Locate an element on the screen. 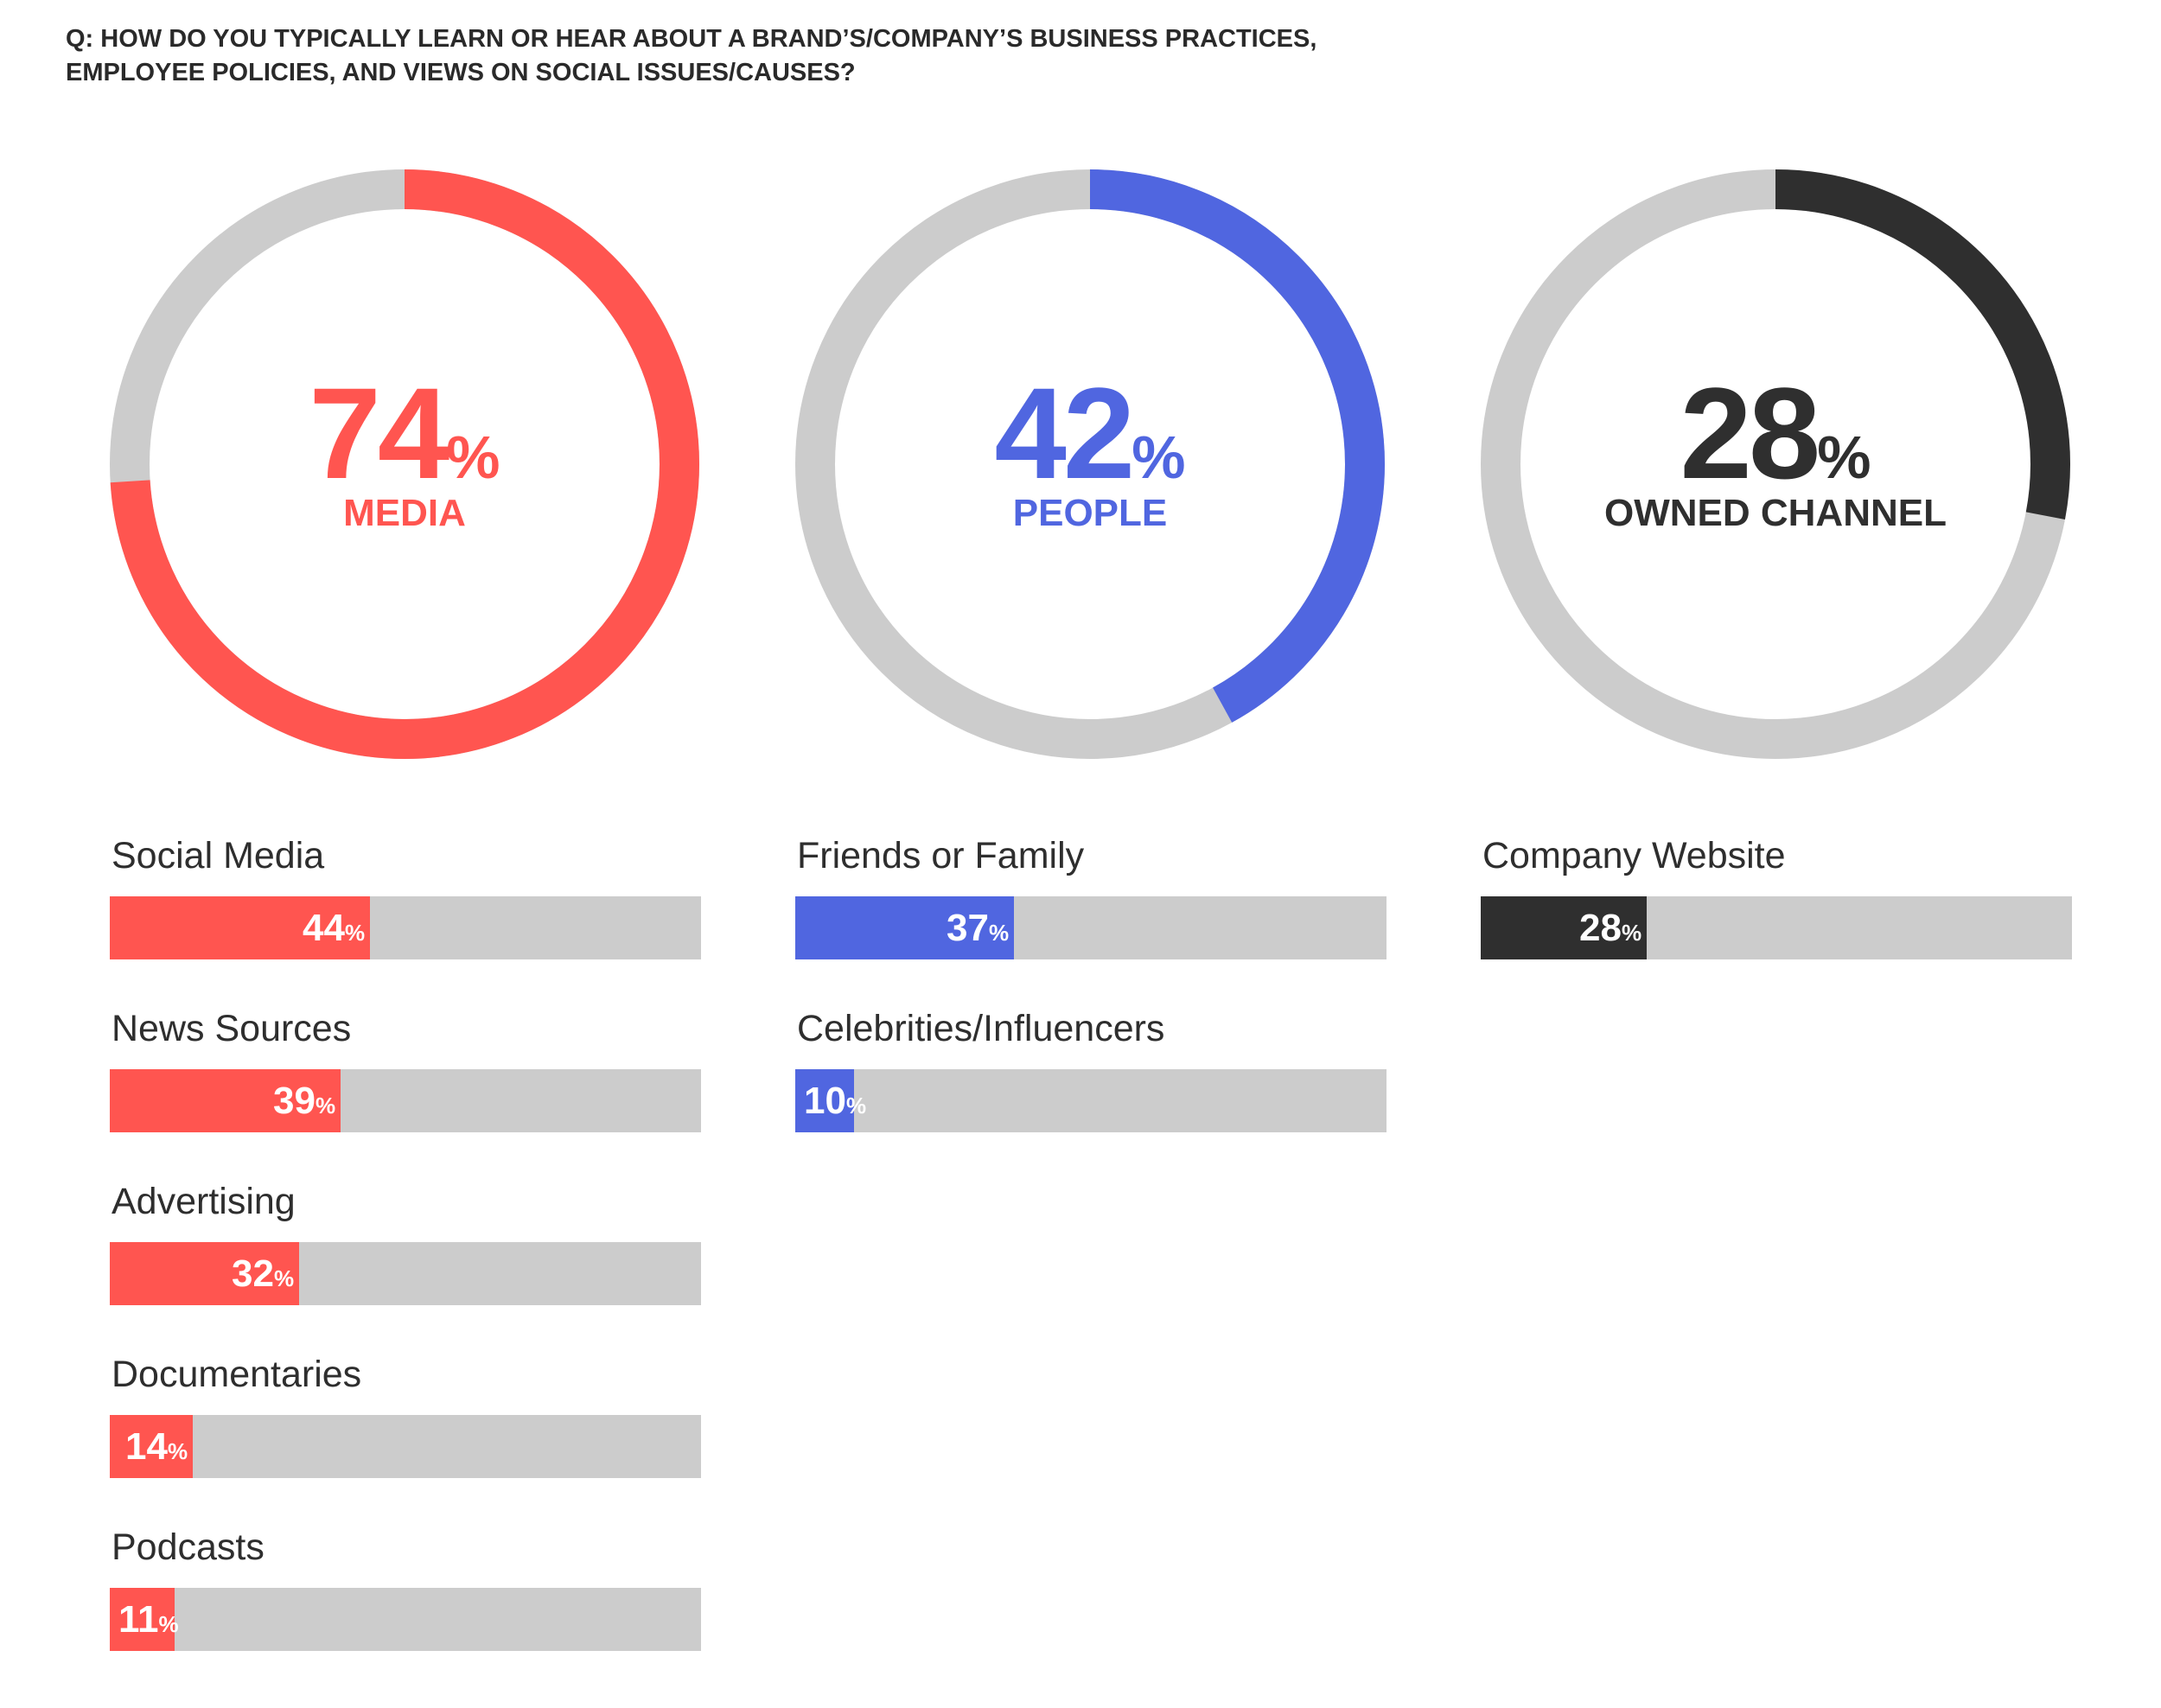 The width and height of the screenshot is (2161, 1708). donut-owned-channel: 28% OWNED CHANNEL is located at coordinates (1775, 464).